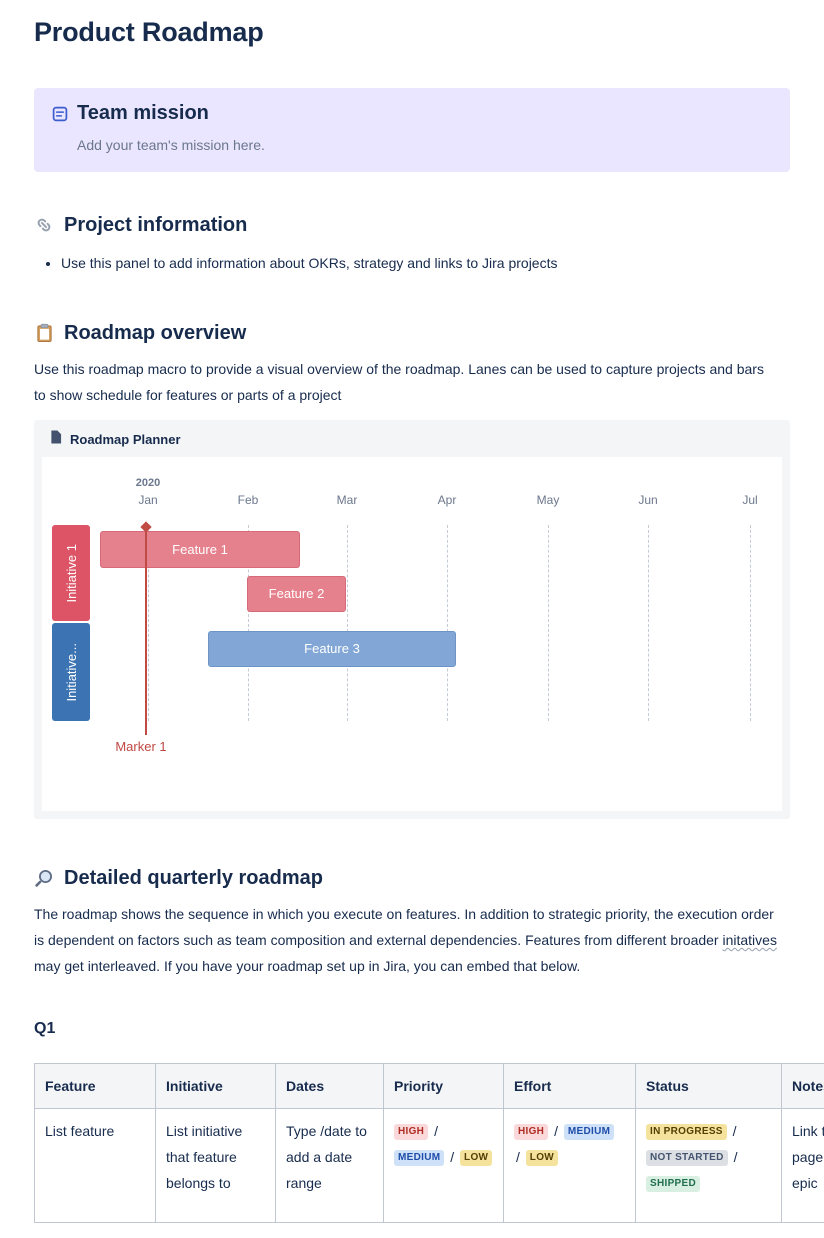  Describe the element at coordinates (542, 1158) in the screenshot. I see `effort-low-lozenge: LOW` at that location.